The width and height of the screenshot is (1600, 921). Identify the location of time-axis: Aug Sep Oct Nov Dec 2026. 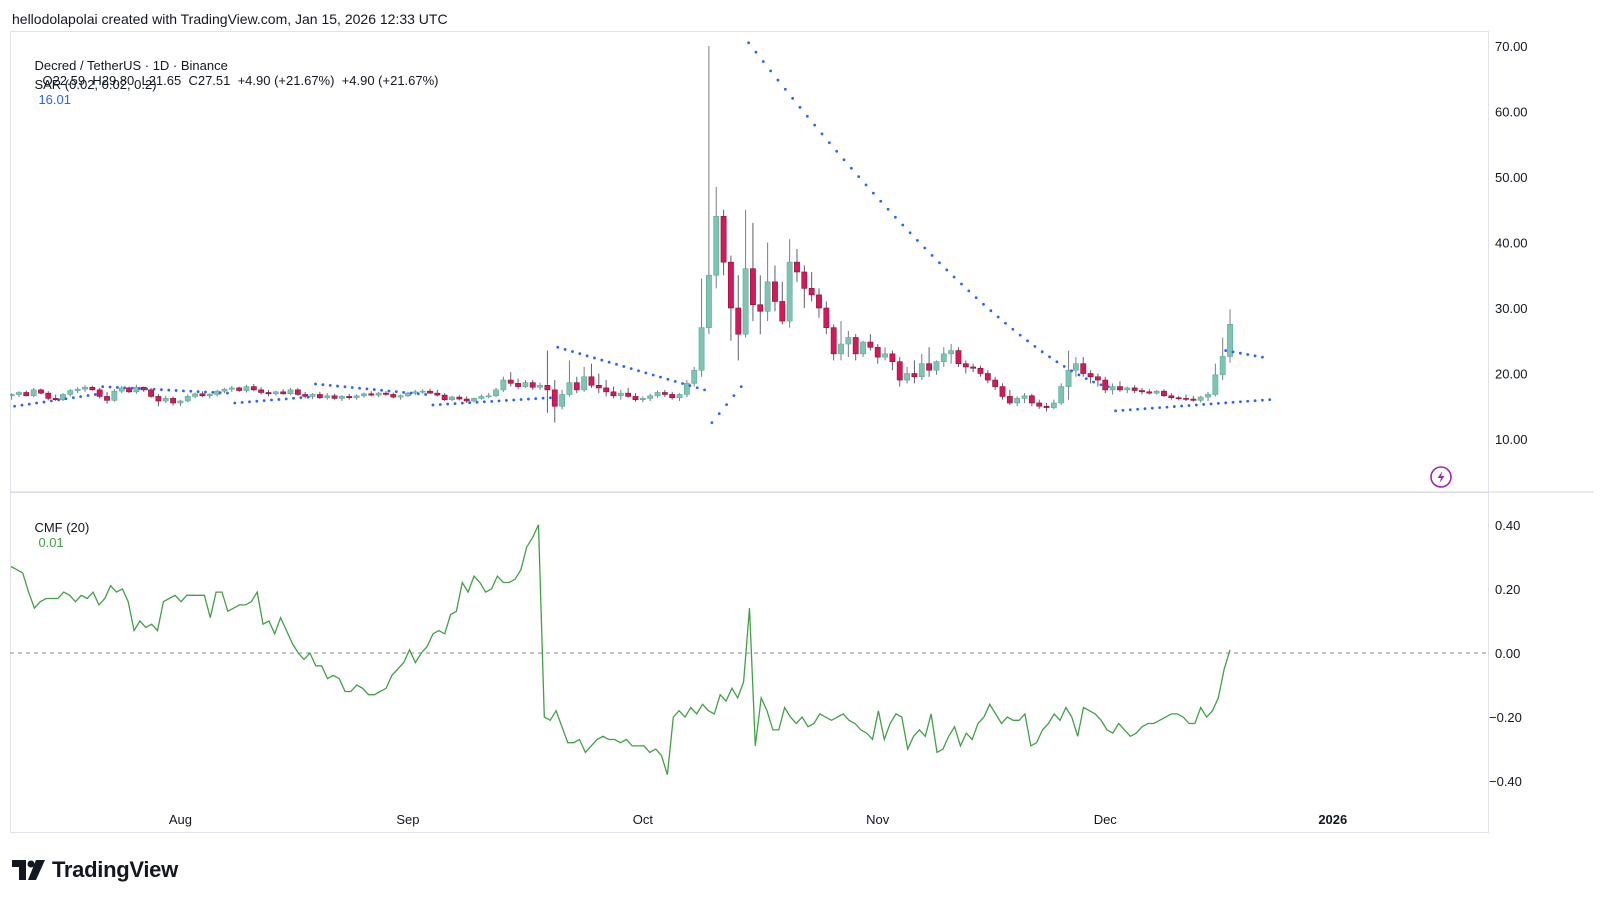
(758, 819).